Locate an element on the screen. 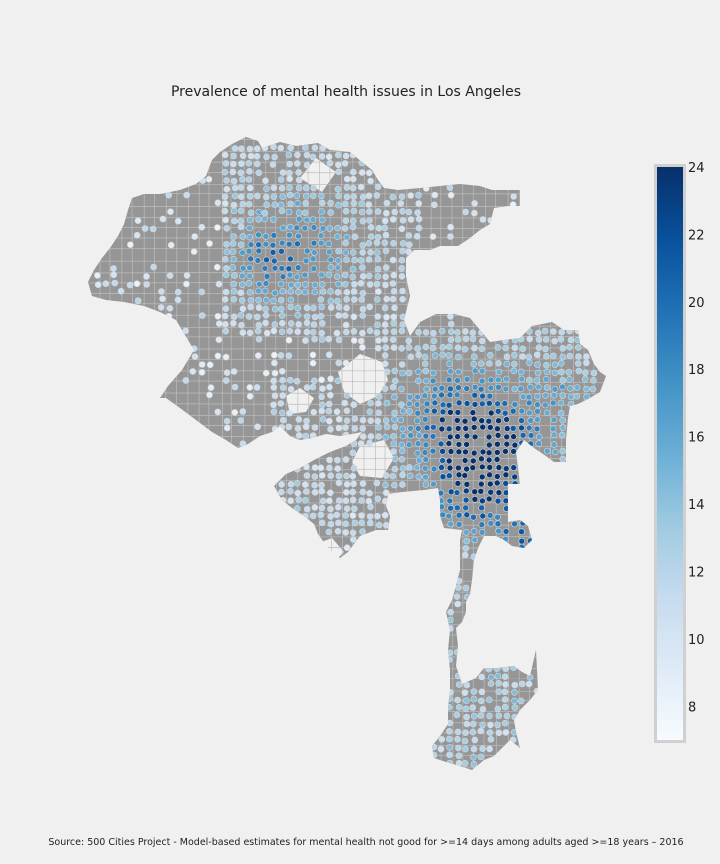 The width and height of the screenshot is (720, 864). colorbar-tick-label: 10 is located at coordinates (696, 640).